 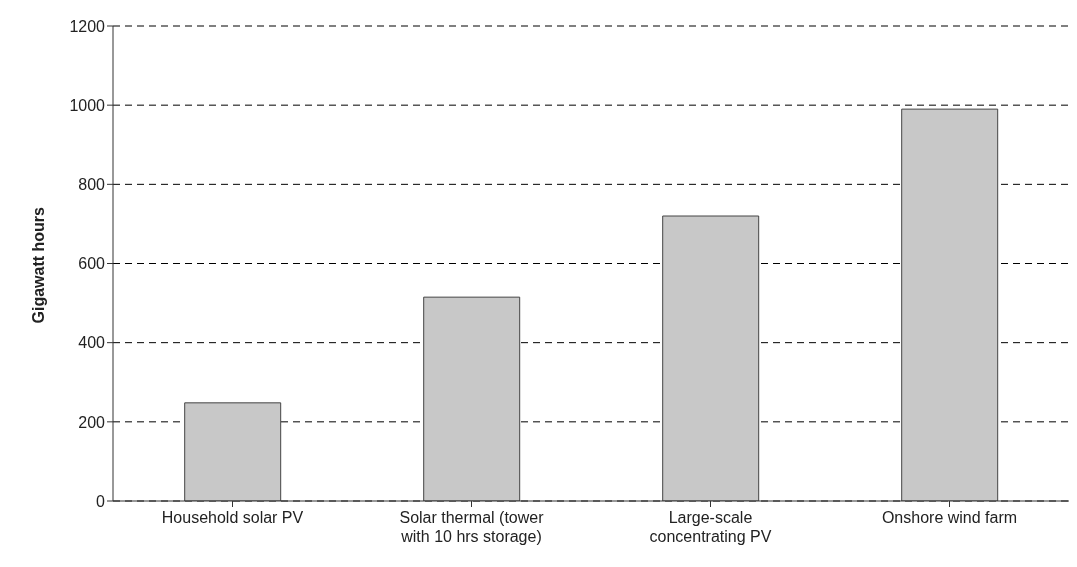 I want to click on y-tick-label: 600, so click(x=92, y=264).